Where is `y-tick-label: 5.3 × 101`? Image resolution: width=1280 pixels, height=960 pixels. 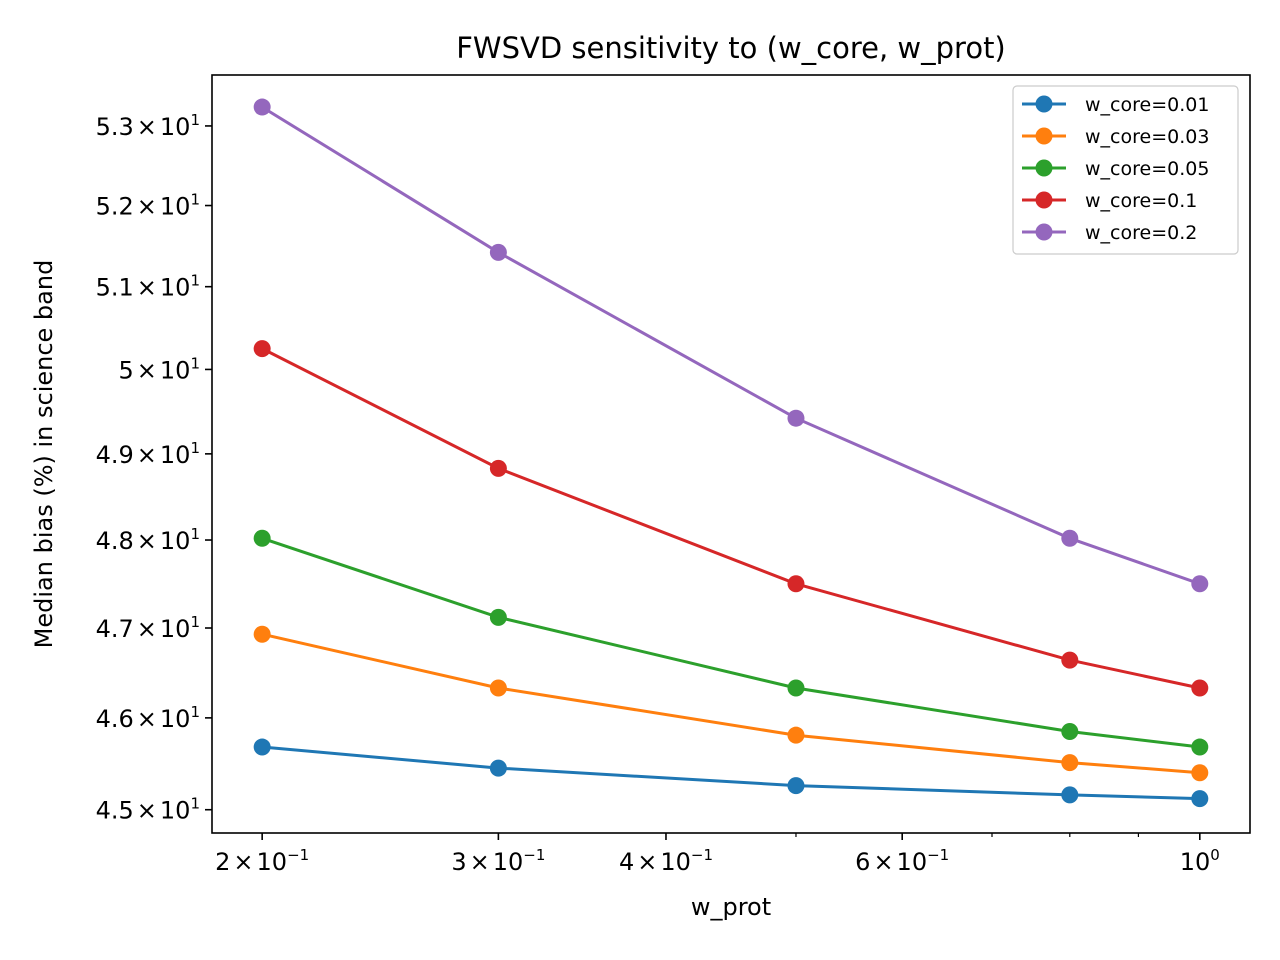
y-tick-label: 5.3 × 101 is located at coordinates (148, 126).